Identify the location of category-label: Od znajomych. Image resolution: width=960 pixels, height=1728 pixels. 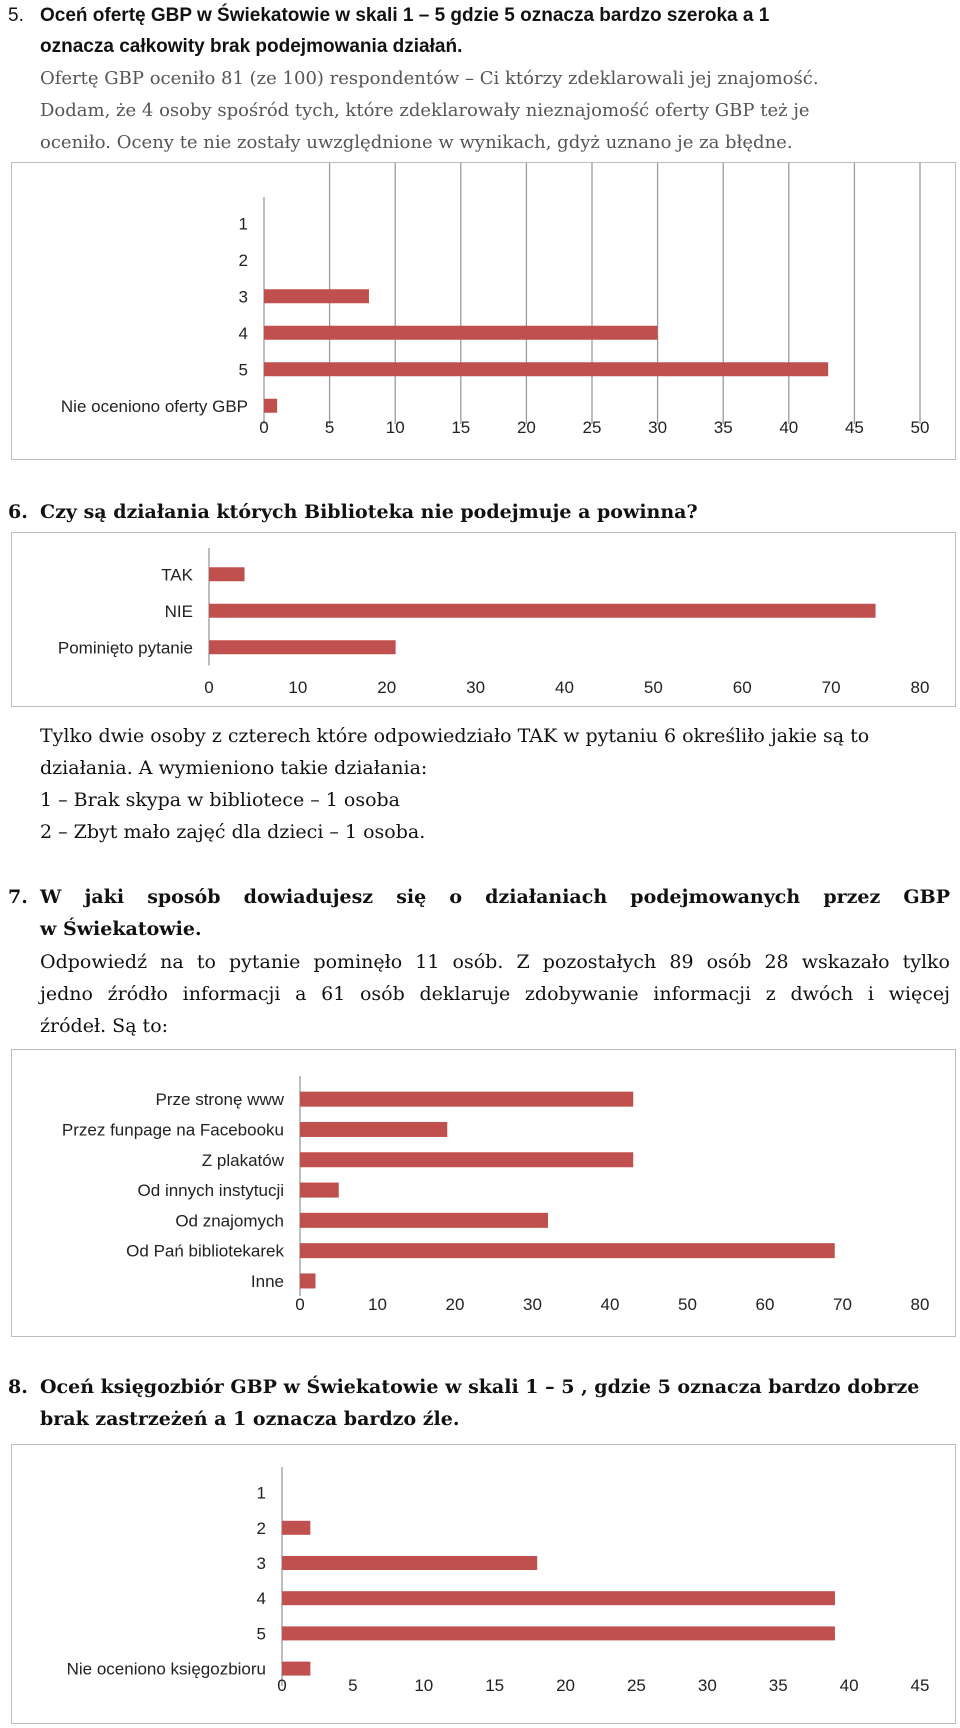
(229, 1220).